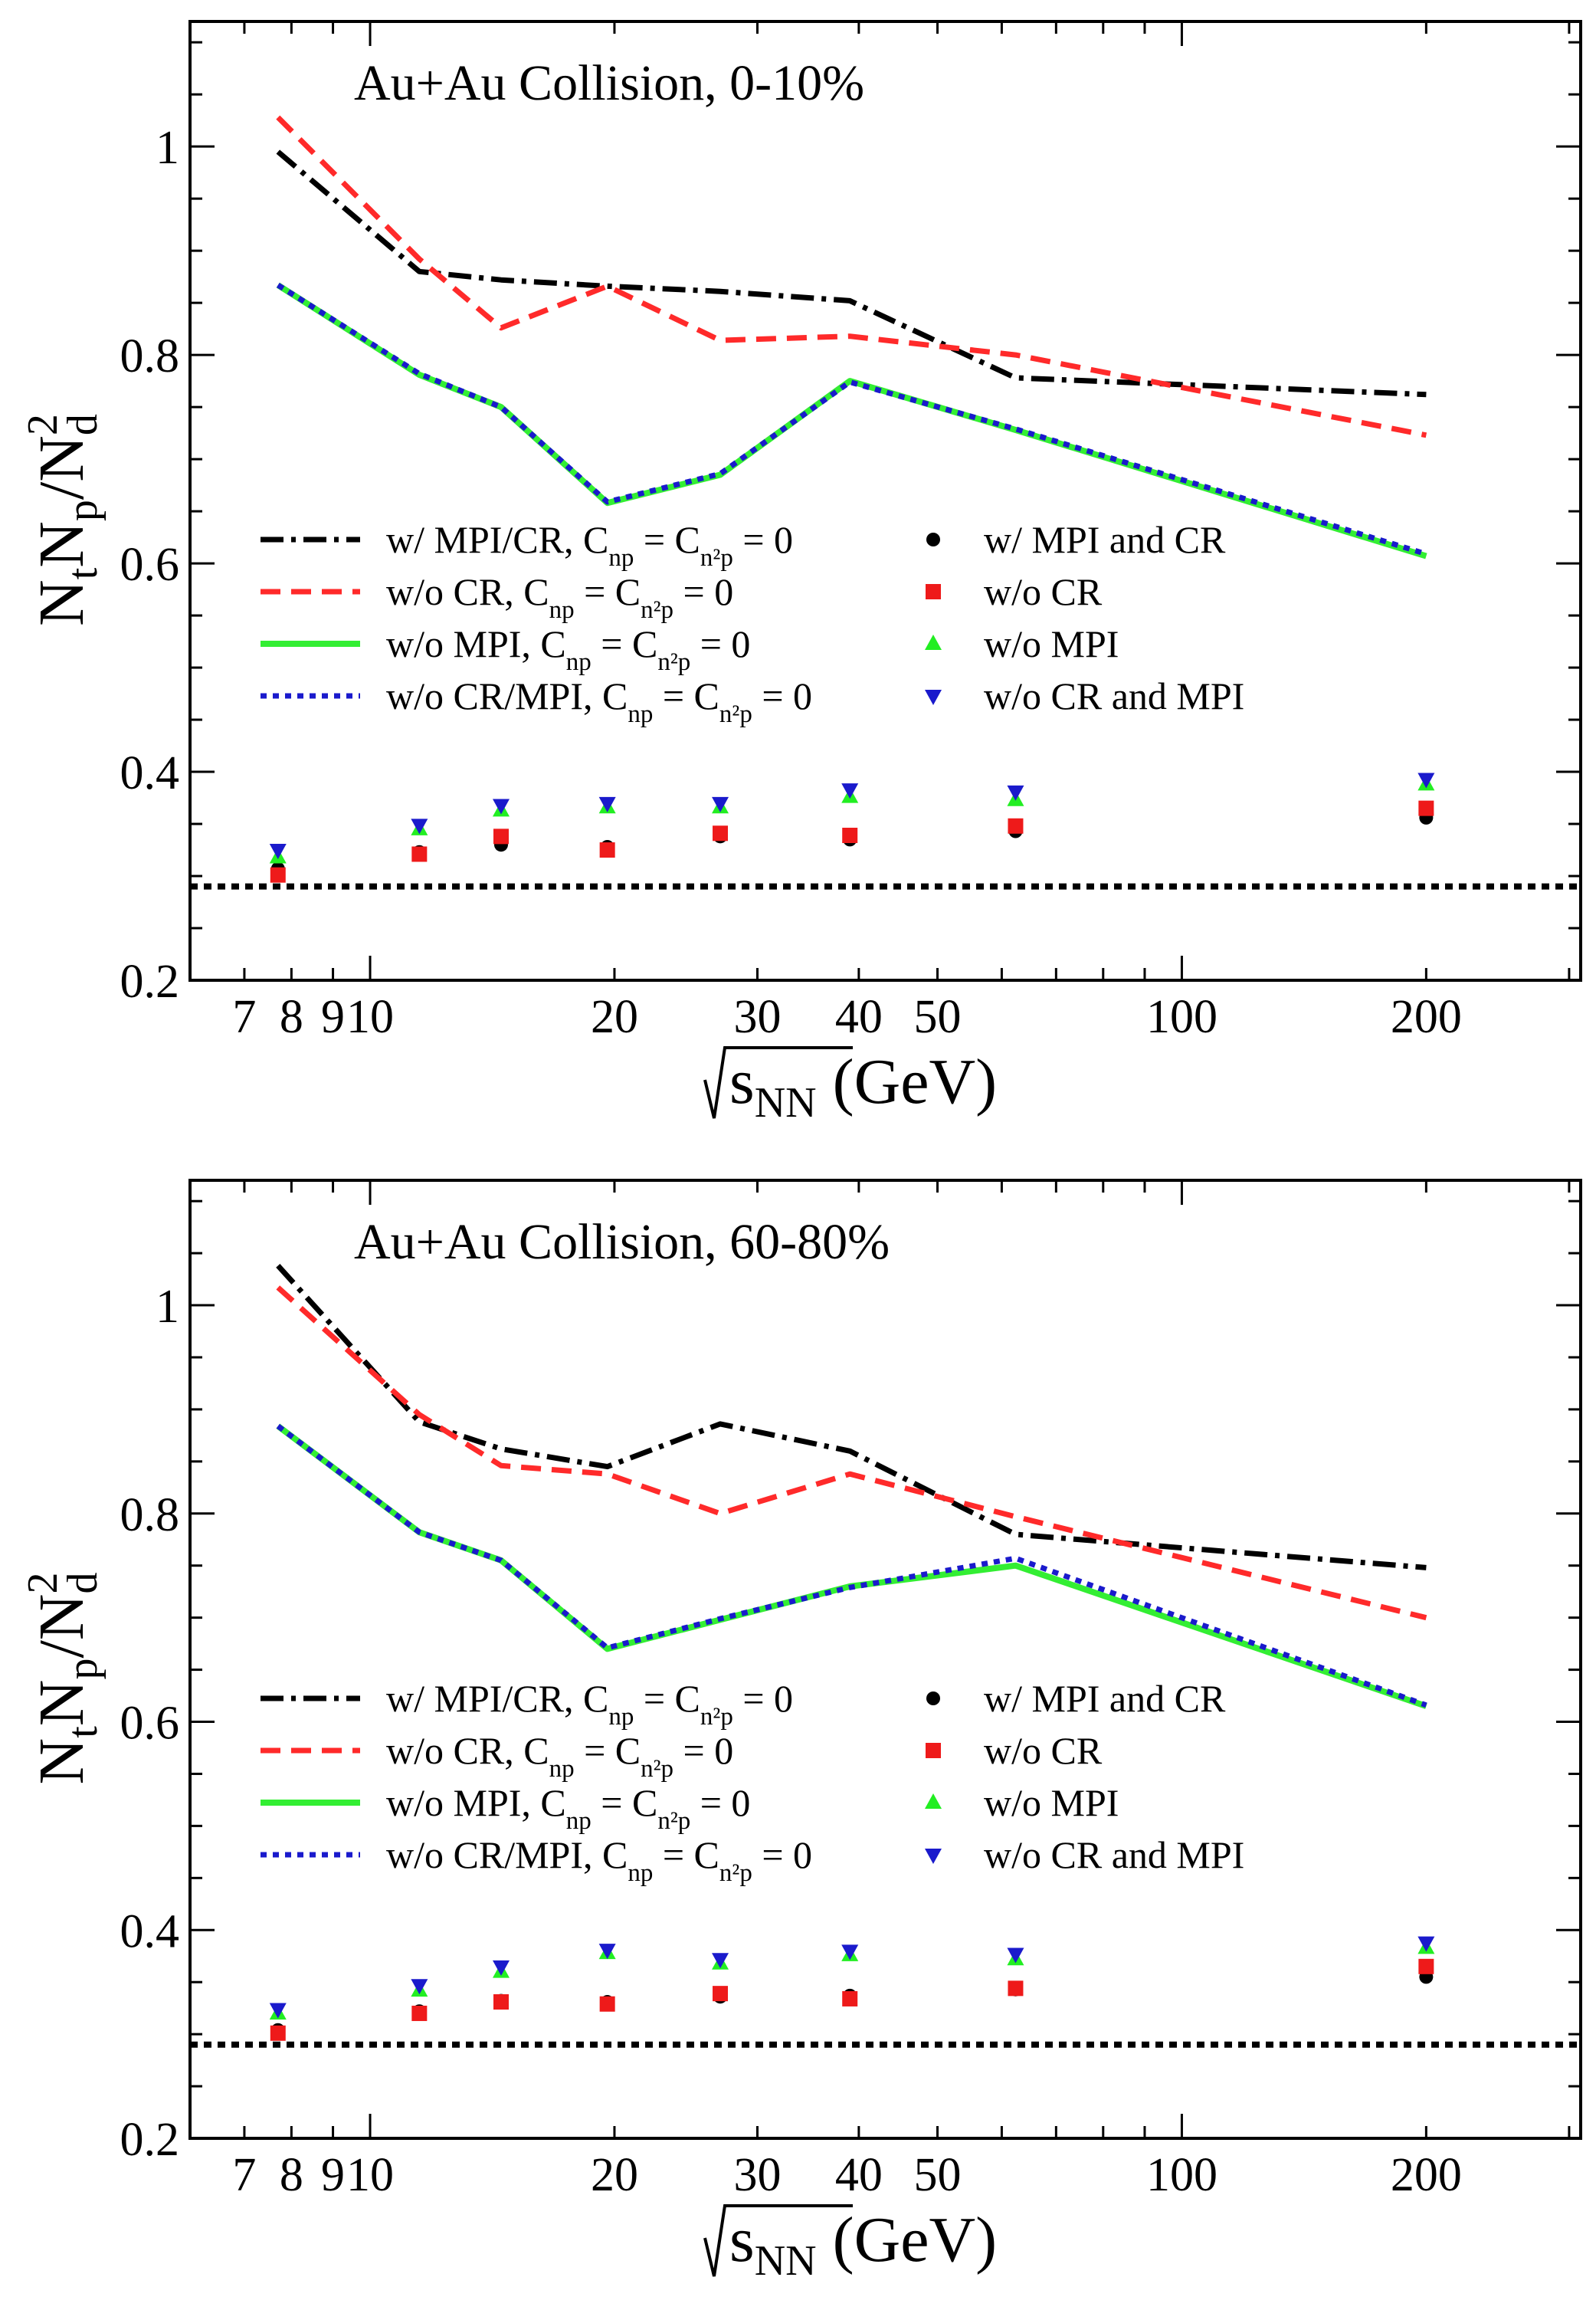  Describe the element at coordinates (568, 1808) in the screenshot. I see `legend-label: w/o MPI, Cnp = Cn²p = 0` at that location.